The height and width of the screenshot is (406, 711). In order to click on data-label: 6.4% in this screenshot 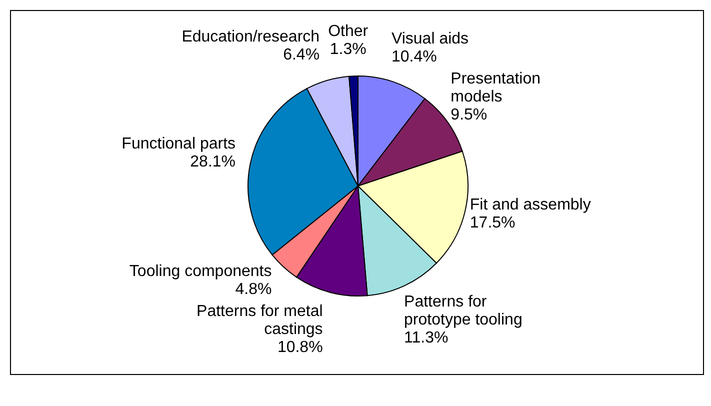, I will do `click(301, 55)`.